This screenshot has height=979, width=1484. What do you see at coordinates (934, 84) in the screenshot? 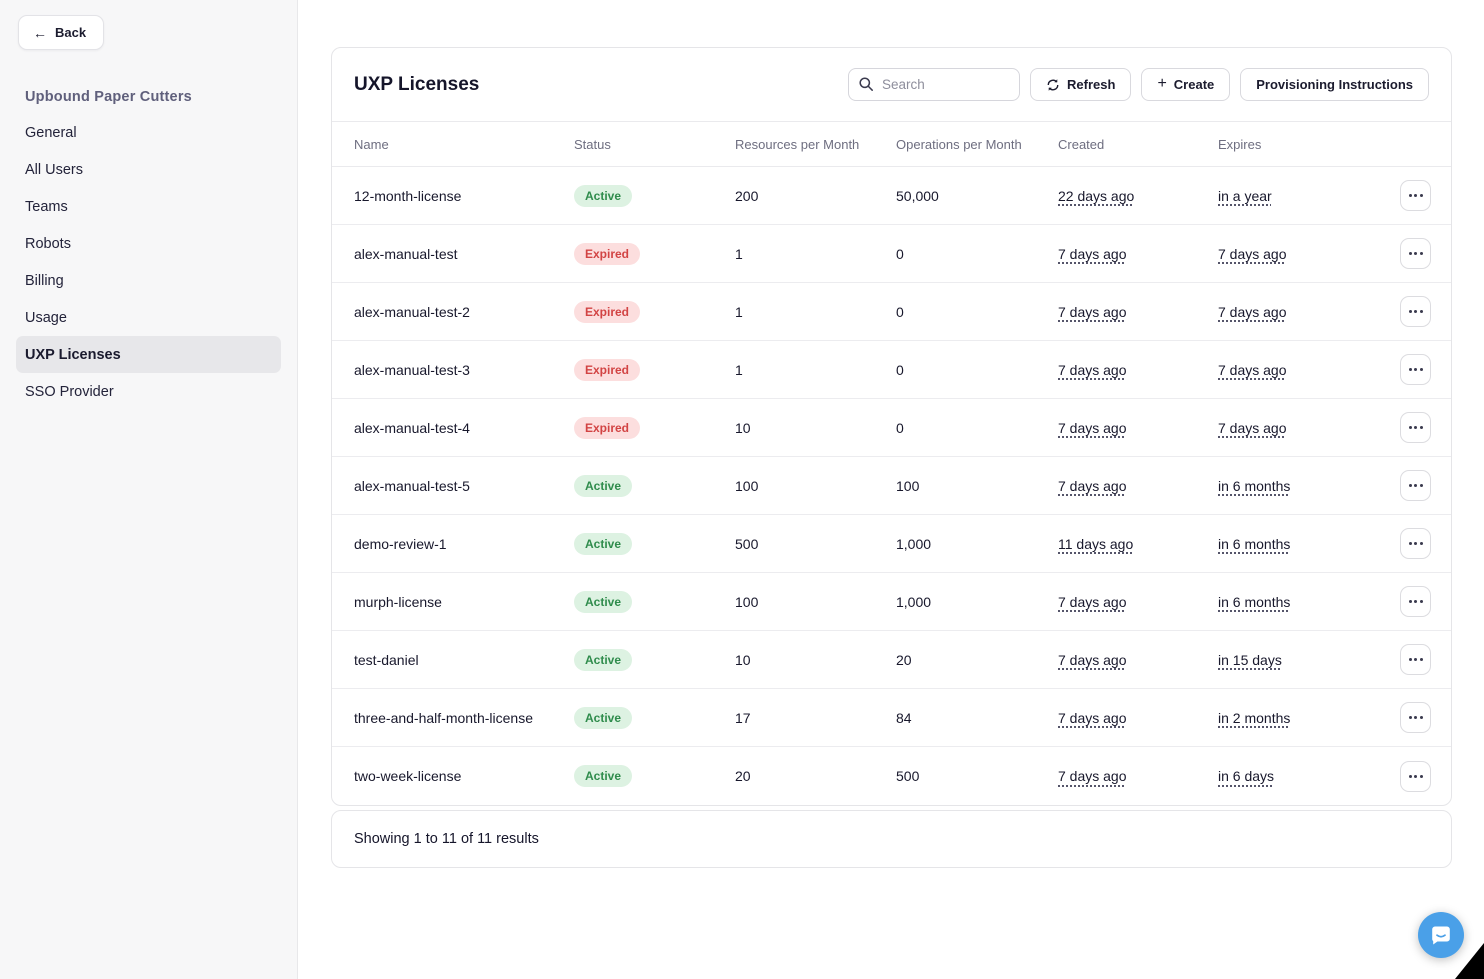
I see `search-input` at bounding box center [934, 84].